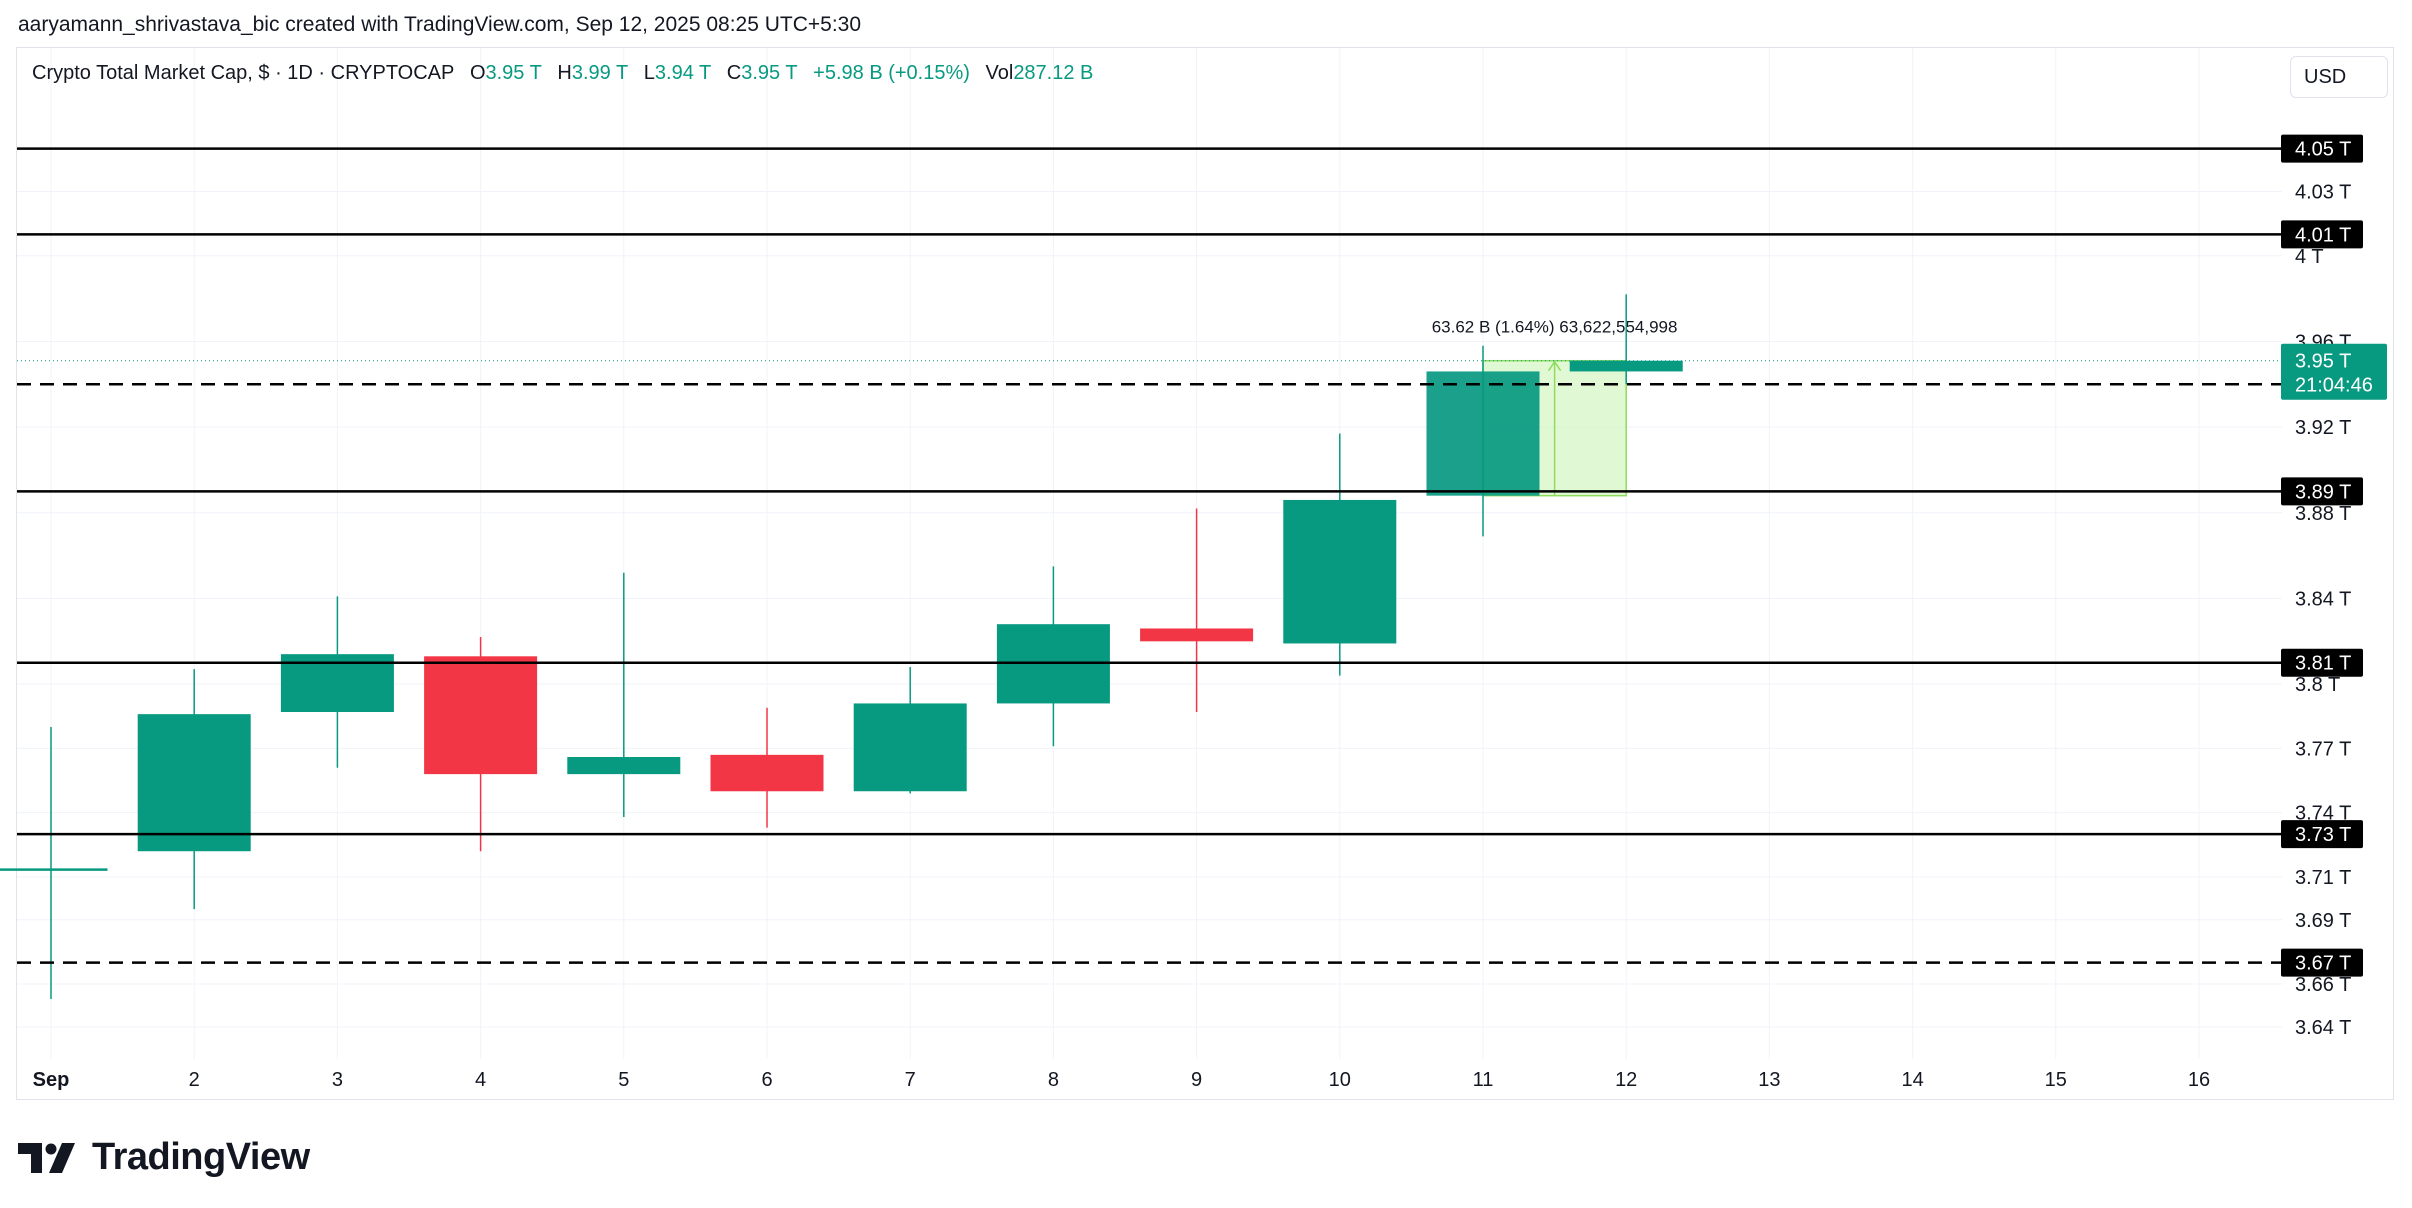 The width and height of the screenshot is (2412, 1208). I want to click on time-axis: Sep 2 3 4 5 6 7 8 9 10 11 12 13 14 15 16, so click(1121, 1080).